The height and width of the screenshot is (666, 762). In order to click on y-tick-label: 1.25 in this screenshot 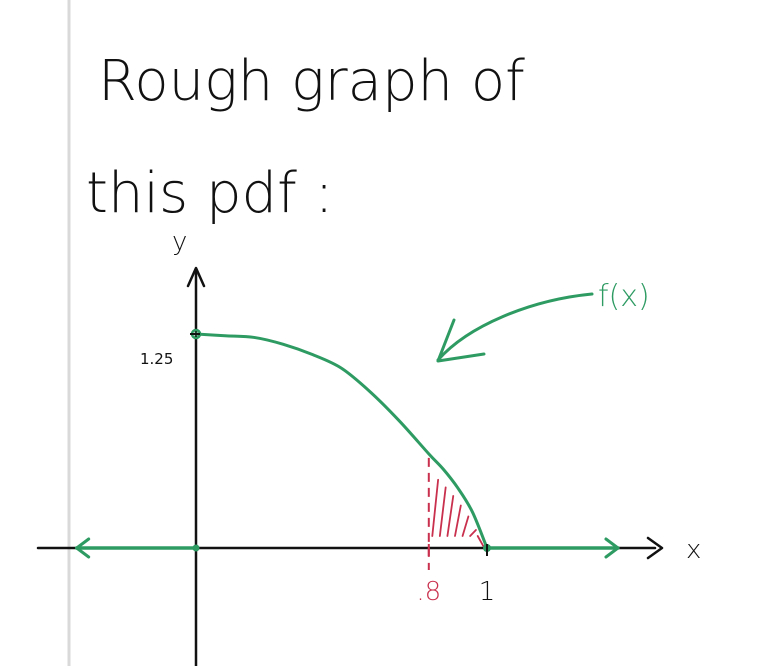, I will do `click(156, 359)`.